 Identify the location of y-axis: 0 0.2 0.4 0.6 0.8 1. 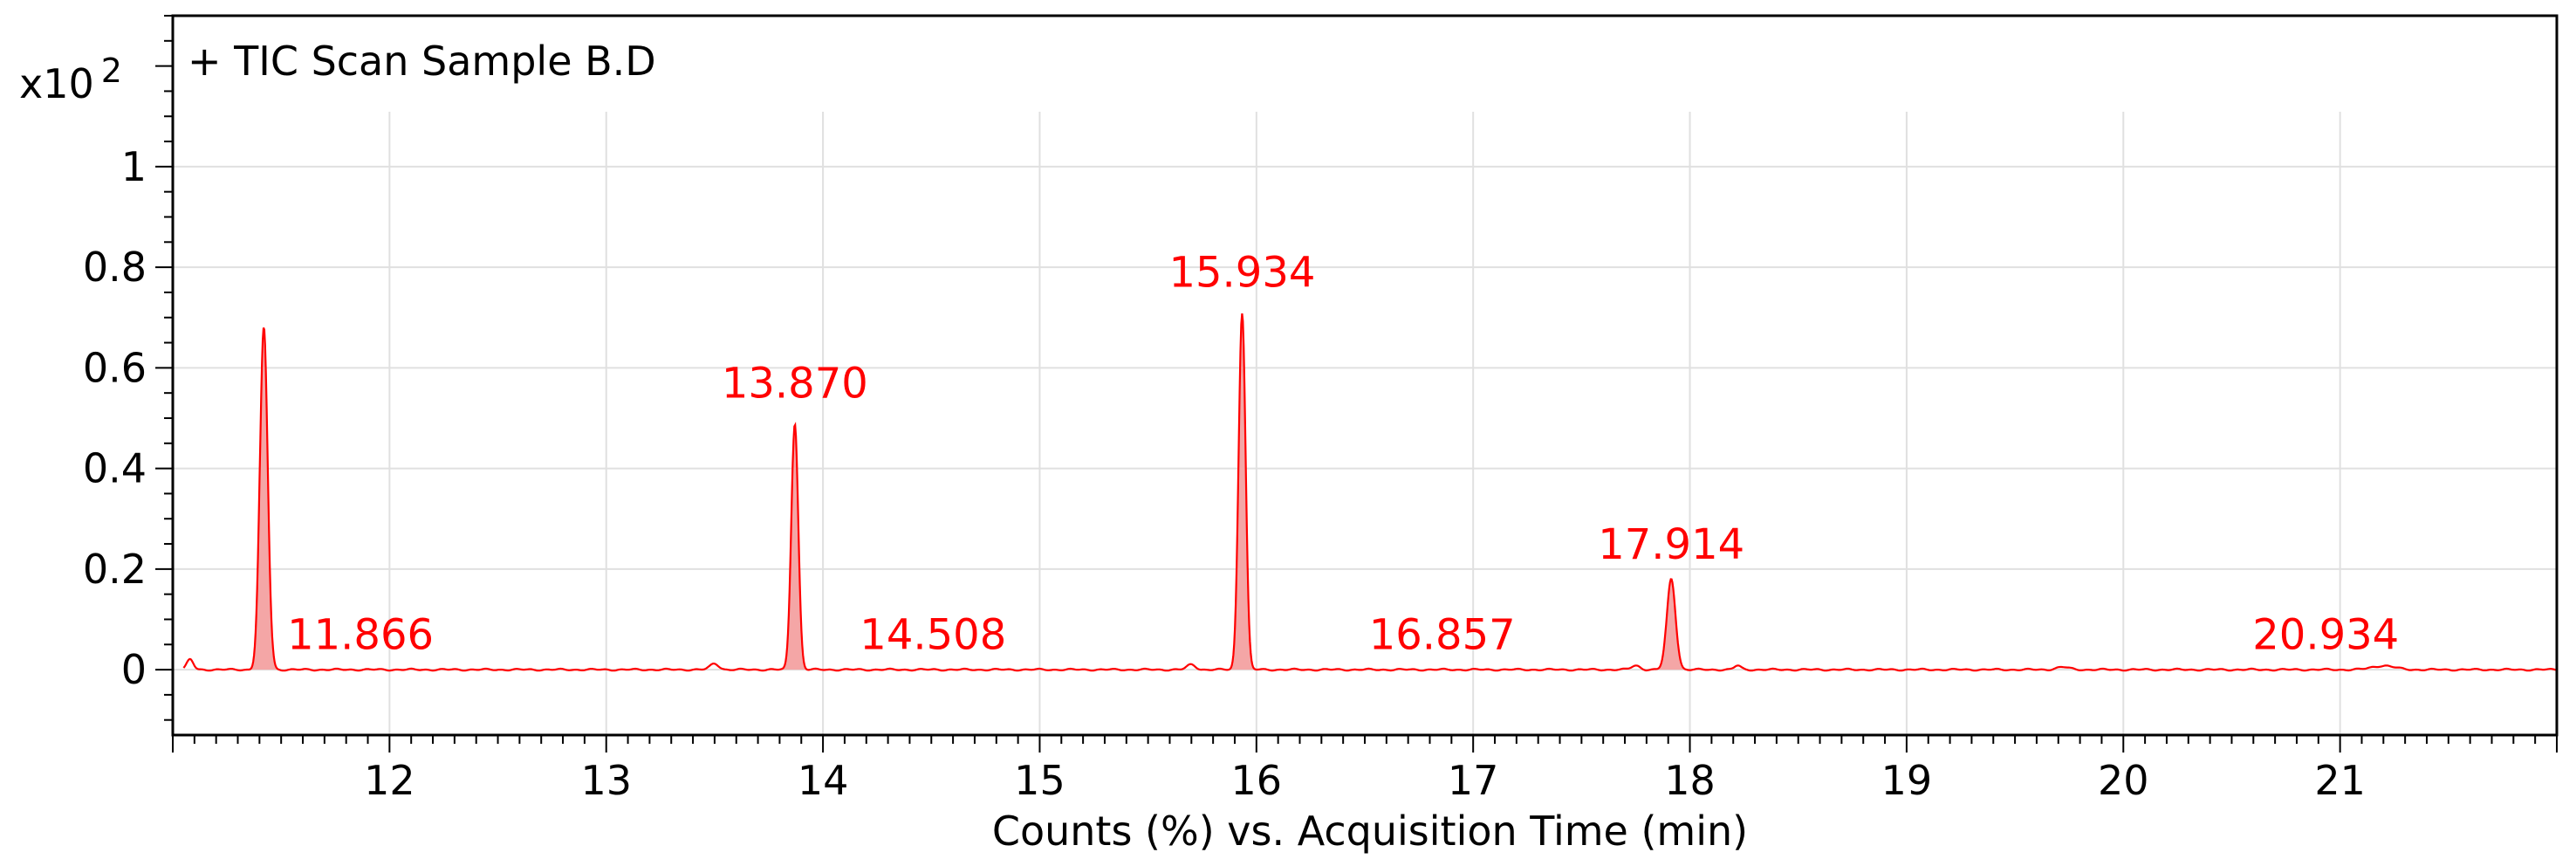
(128, 368).